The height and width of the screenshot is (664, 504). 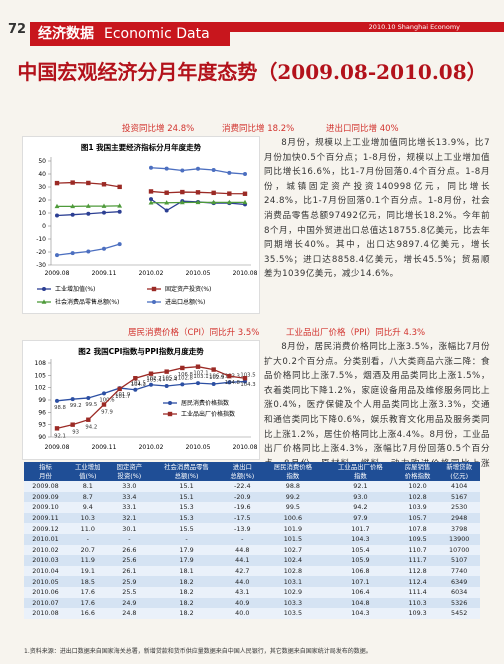 I want to click on table-cell: 40.9, so click(x=242, y=603).